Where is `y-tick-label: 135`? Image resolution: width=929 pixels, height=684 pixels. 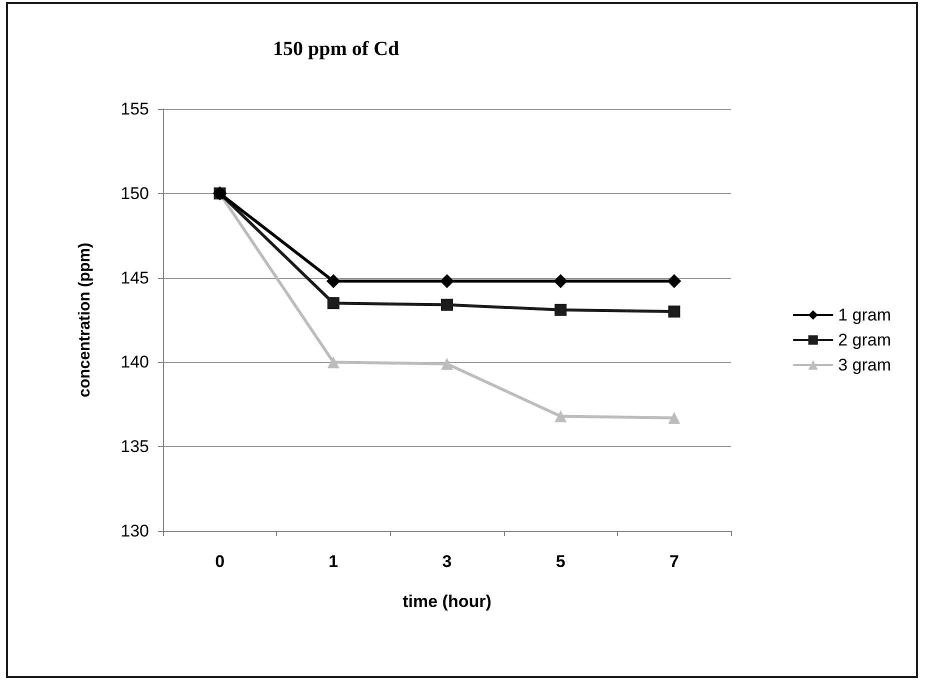
y-tick-label: 135 is located at coordinates (134, 446).